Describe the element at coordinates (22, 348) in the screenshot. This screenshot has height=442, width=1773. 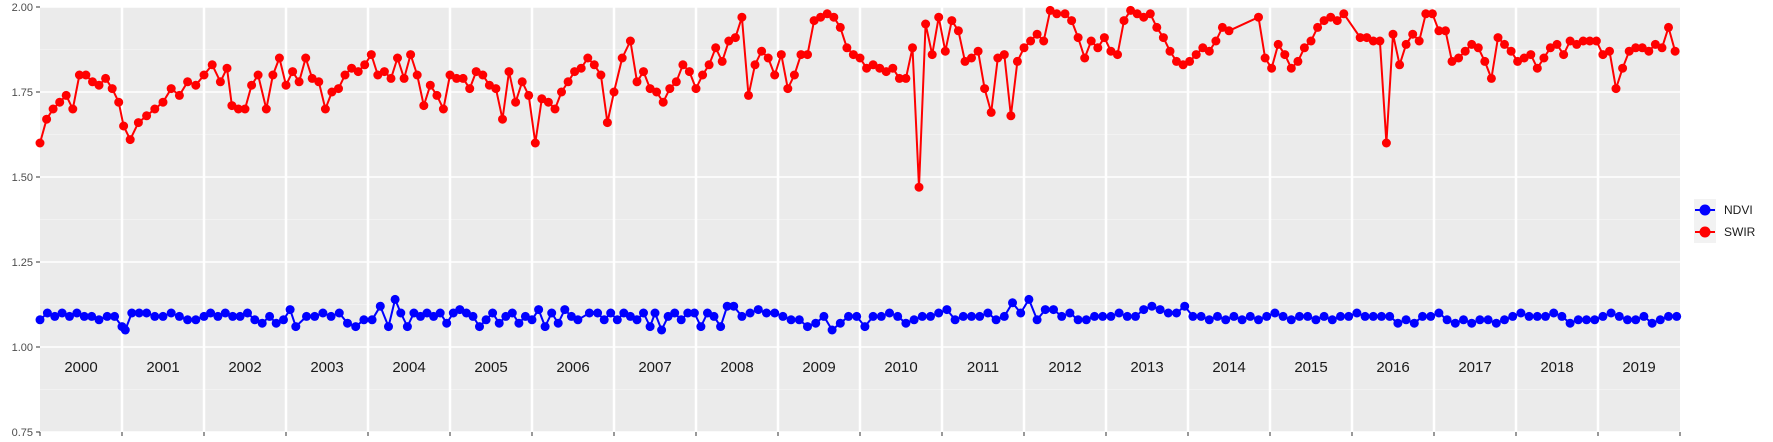
I see `y-tick-label: 1.00` at that location.